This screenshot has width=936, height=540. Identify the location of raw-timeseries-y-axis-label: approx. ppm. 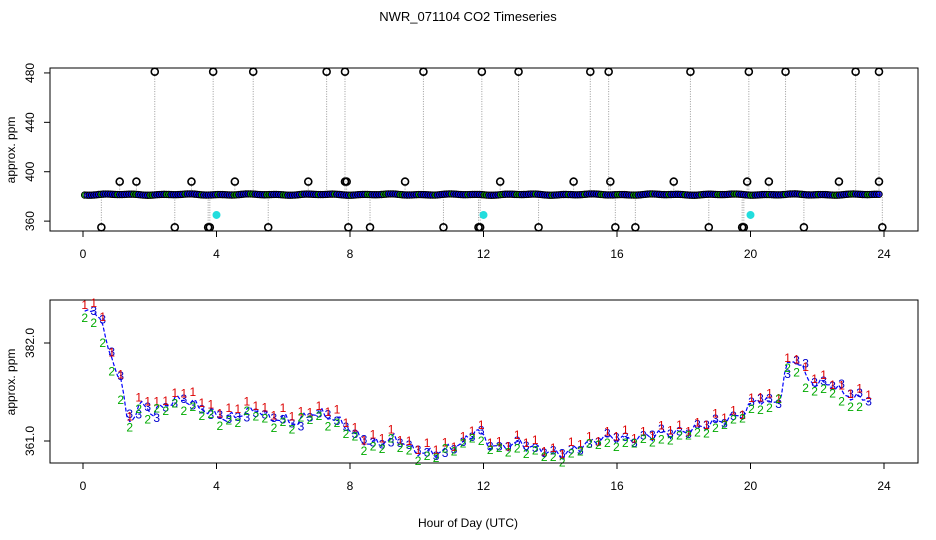
(11, 150).